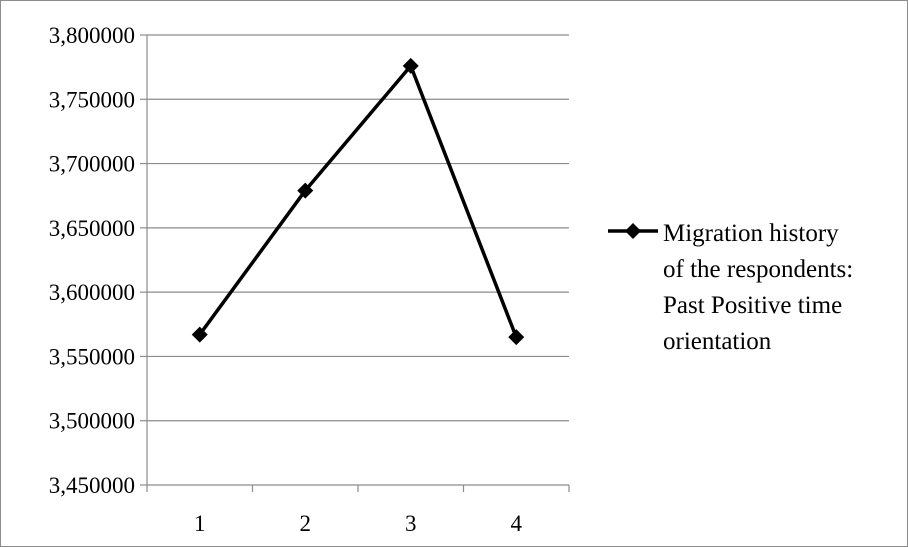 This screenshot has height=547, width=908. I want to click on x-tick-label: 2, so click(306, 523).